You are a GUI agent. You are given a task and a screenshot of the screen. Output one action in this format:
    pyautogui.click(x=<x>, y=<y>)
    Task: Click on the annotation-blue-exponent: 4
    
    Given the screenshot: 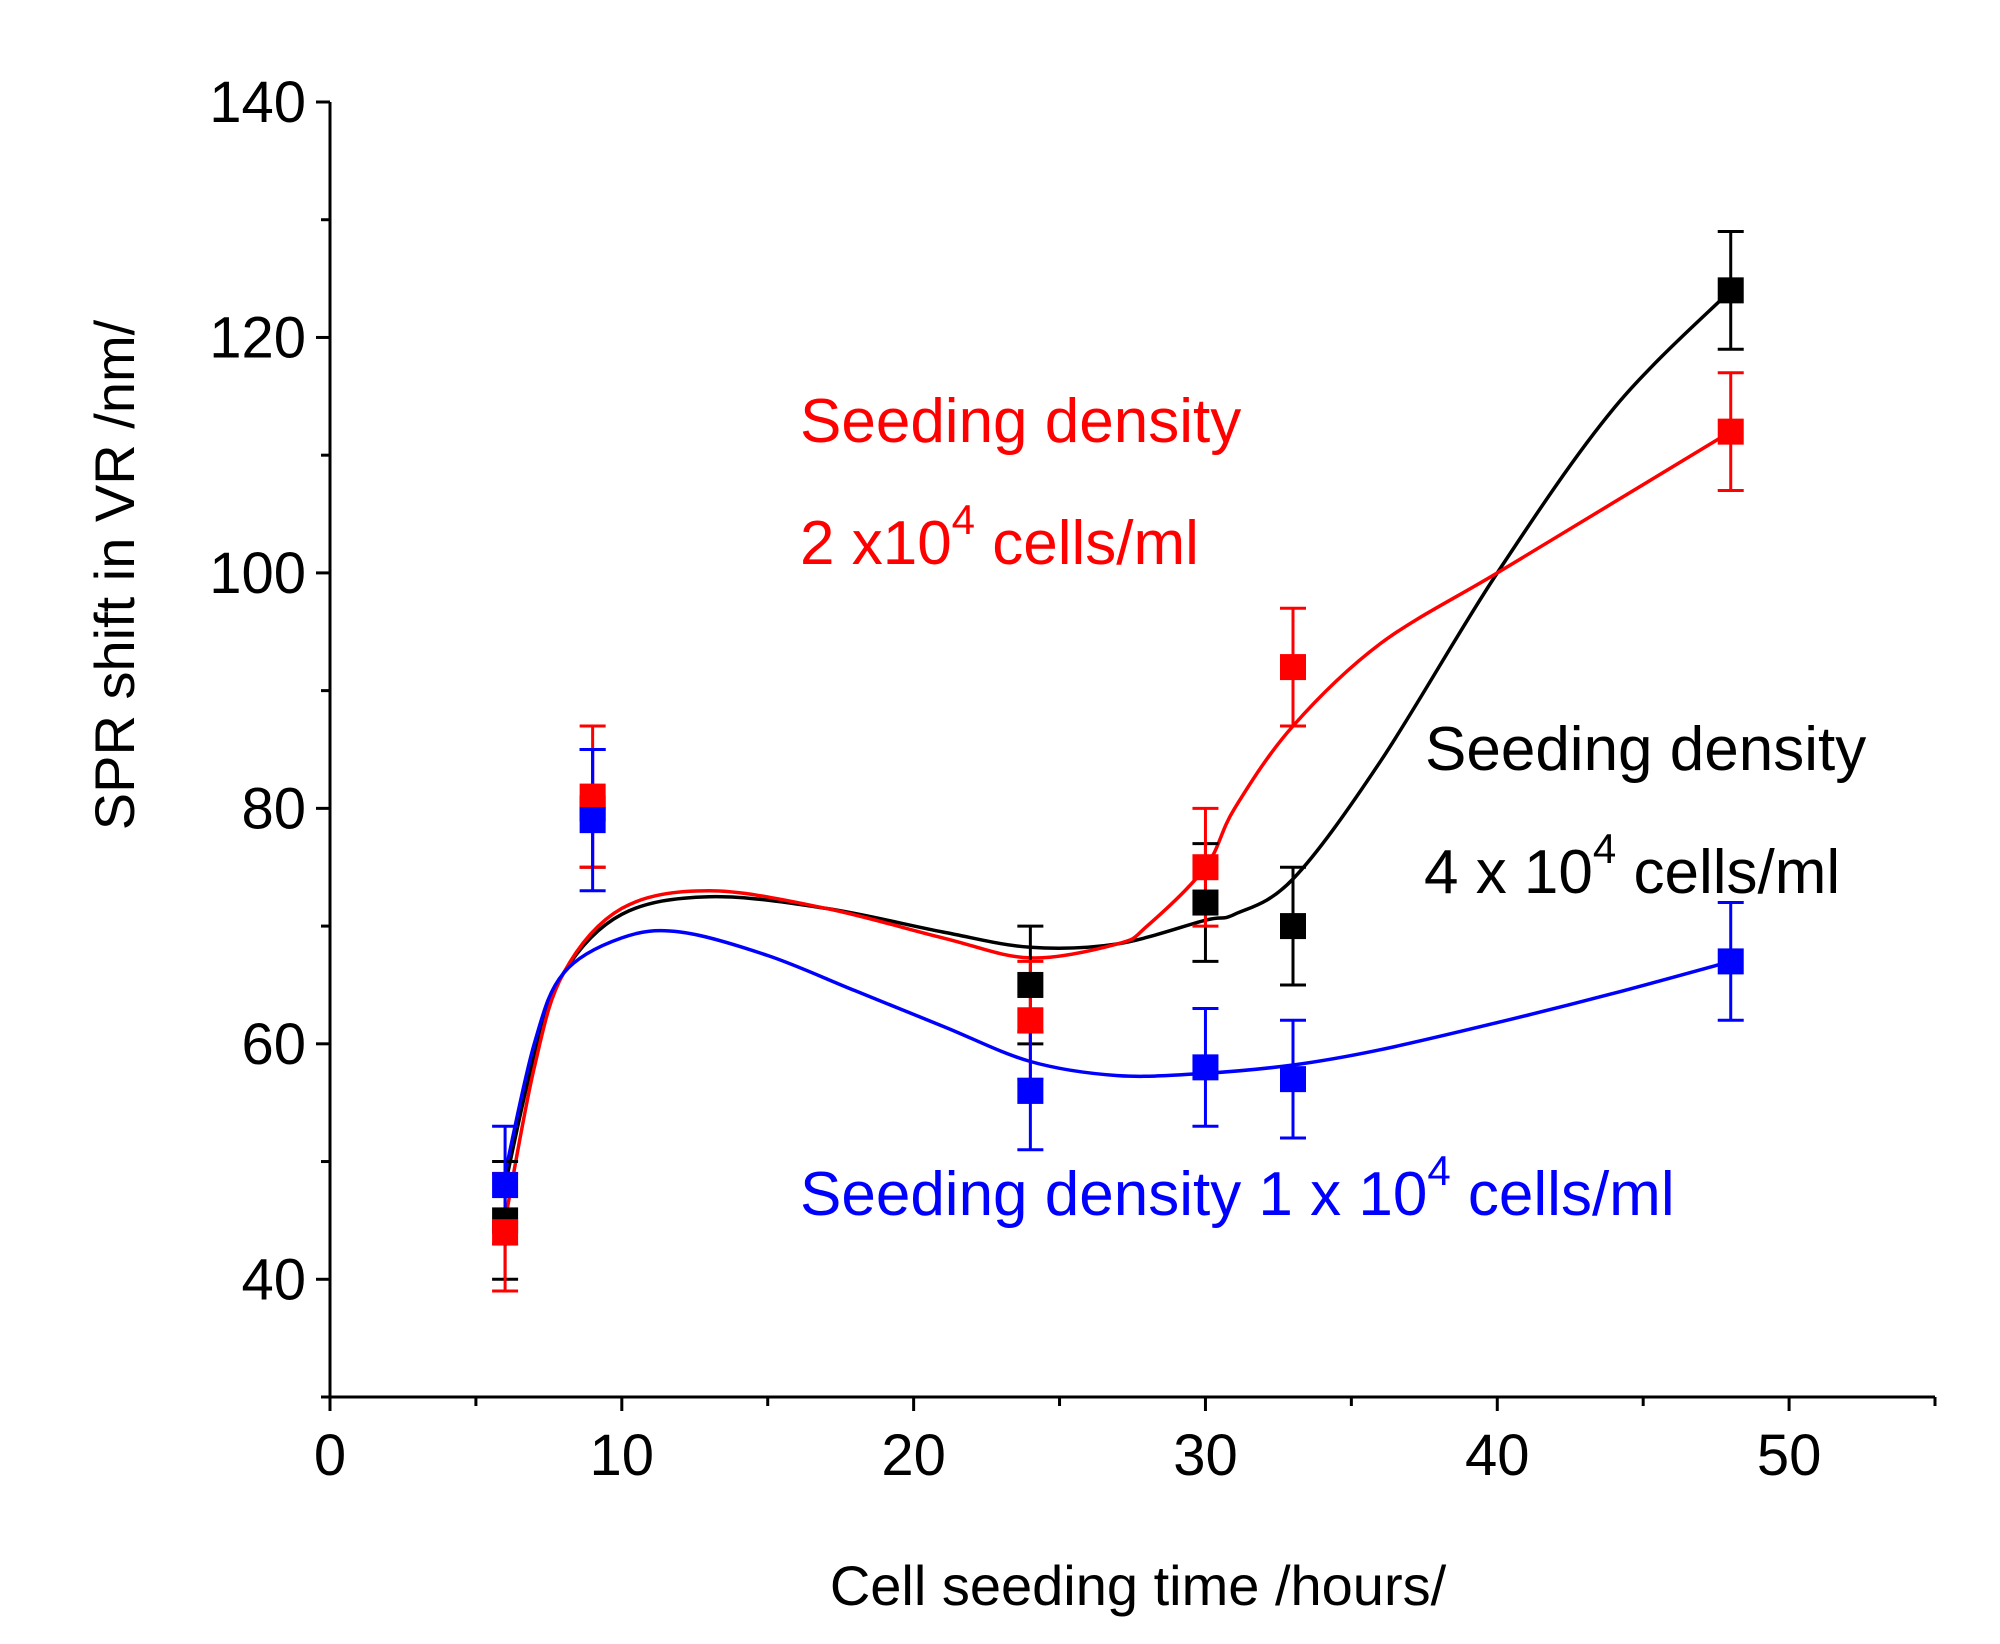 What is the action you would take?
    pyautogui.click(x=1438, y=1170)
    